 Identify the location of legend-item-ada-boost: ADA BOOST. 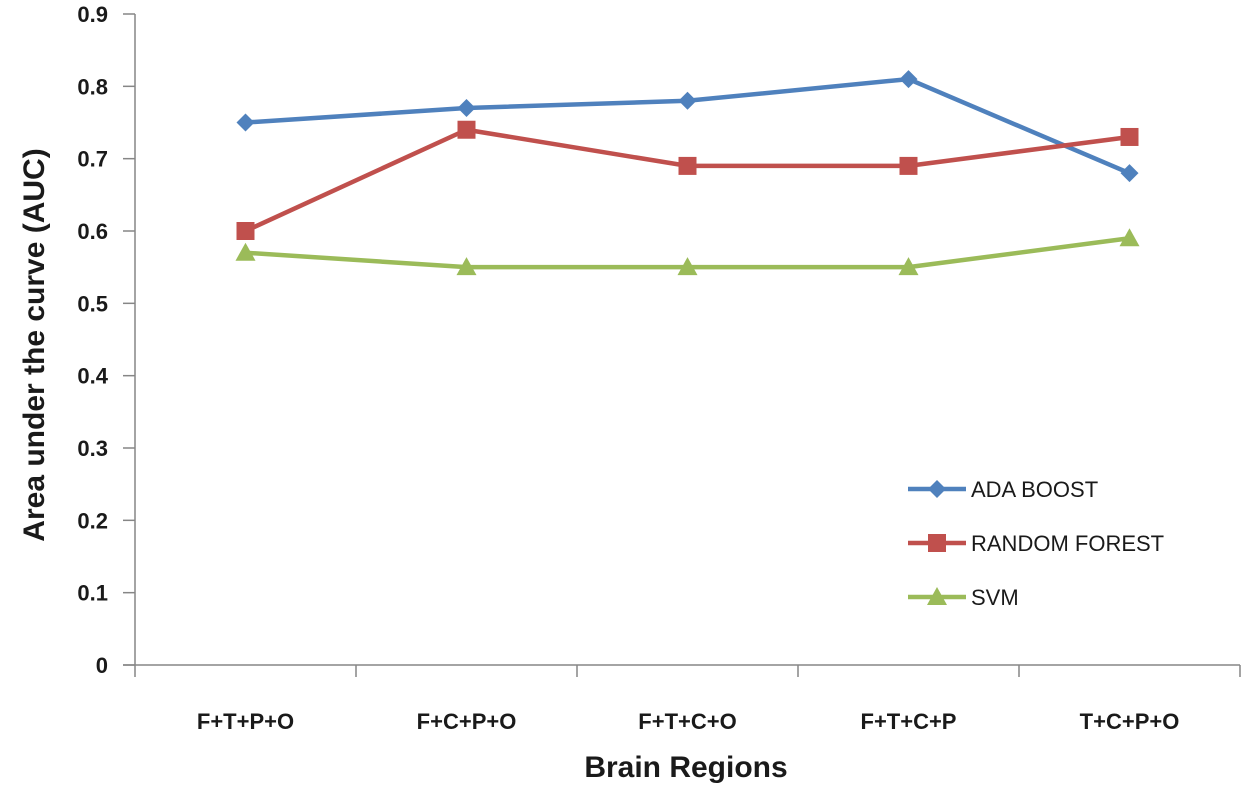
(1003, 489).